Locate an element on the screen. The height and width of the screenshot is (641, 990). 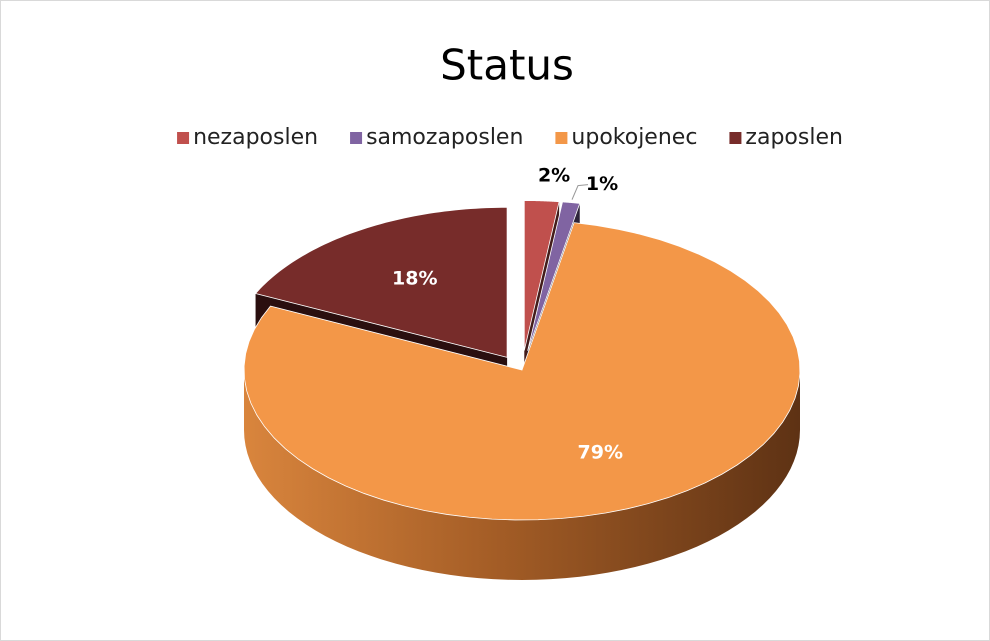
legend-label: nezaposlen is located at coordinates (255, 137).